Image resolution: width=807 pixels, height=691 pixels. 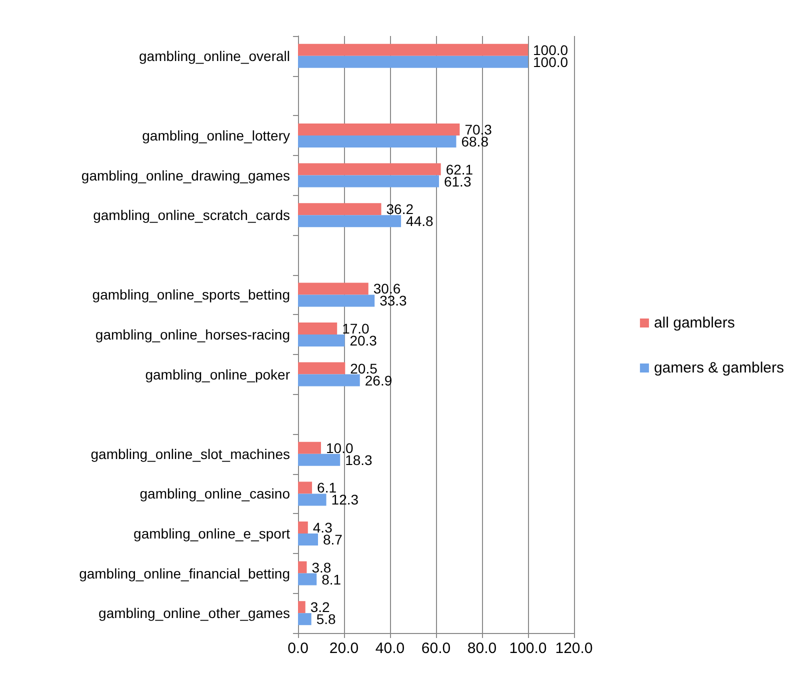 I want to click on x-tick-label: 100.0, so click(x=528, y=648).